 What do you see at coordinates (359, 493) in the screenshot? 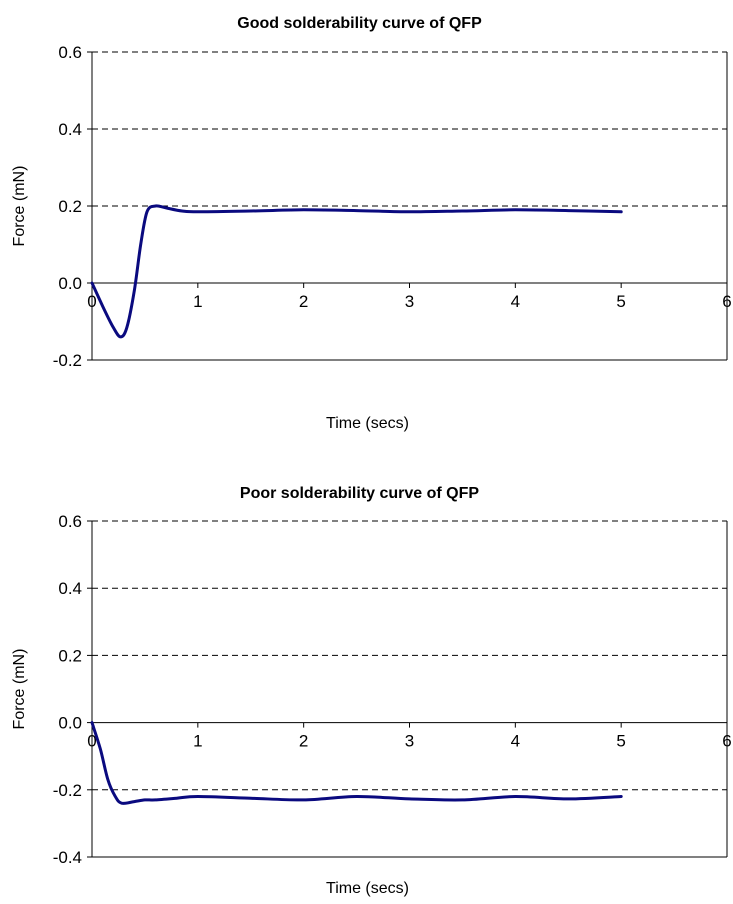
I see `chart-title: Poor solderability curve of QFP` at bounding box center [359, 493].